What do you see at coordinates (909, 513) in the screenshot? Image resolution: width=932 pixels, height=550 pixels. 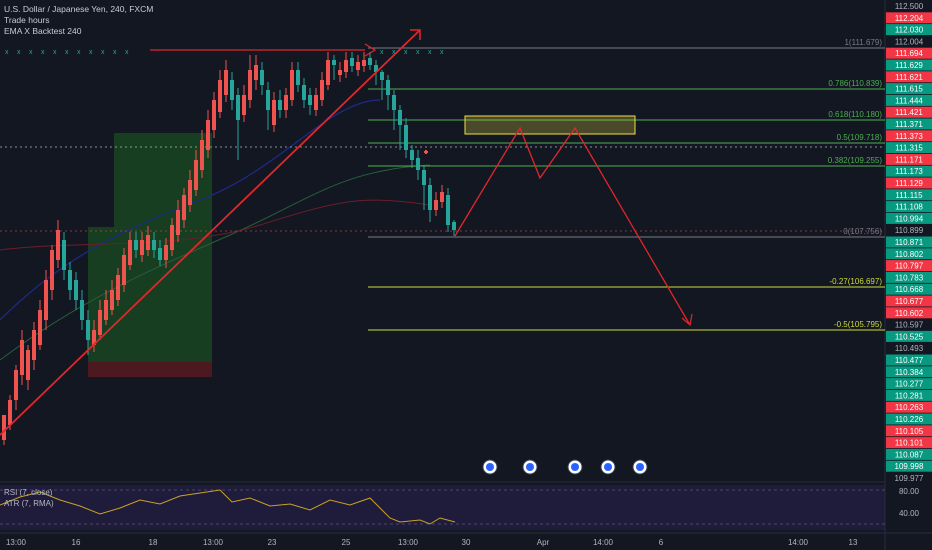 I see `rsi-tick-1: 40.00` at bounding box center [909, 513].